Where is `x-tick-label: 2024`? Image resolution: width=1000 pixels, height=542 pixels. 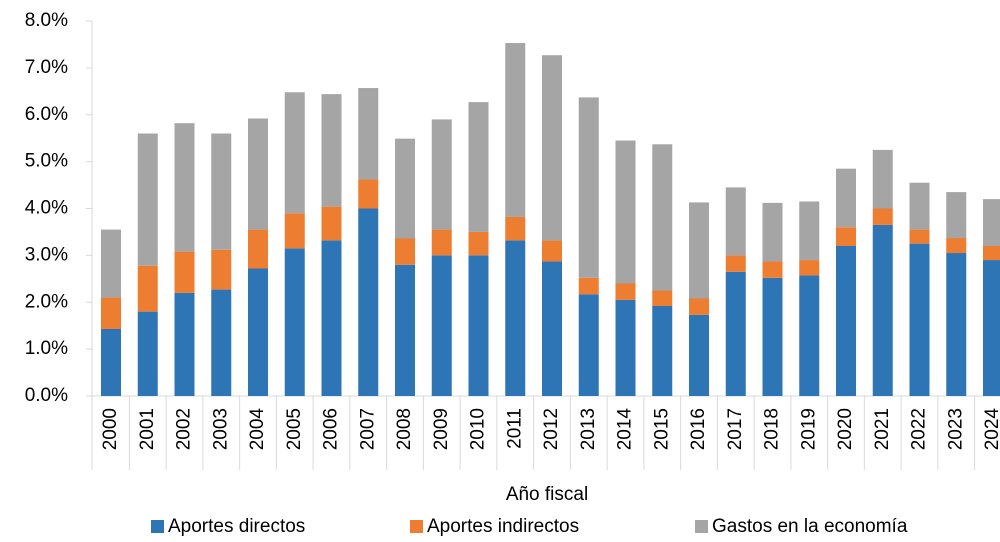 x-tick-label: 2024 is located at coordinates (991, 429).